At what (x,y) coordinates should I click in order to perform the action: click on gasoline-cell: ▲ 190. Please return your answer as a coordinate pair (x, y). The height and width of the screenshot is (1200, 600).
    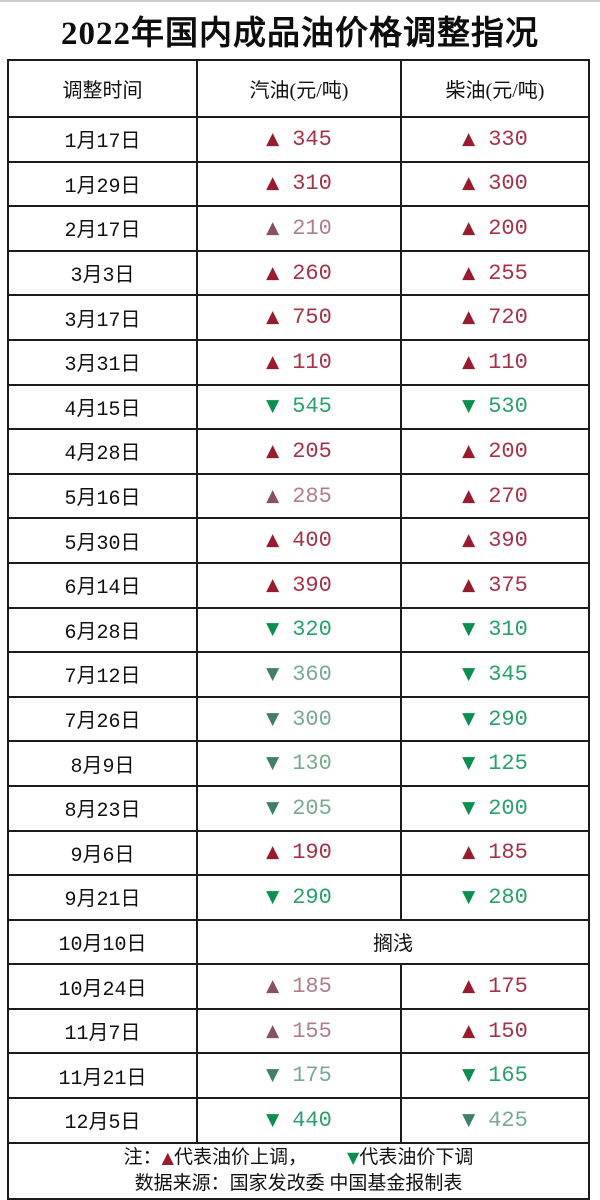
    Looking at the image, I should click on (299, 853).